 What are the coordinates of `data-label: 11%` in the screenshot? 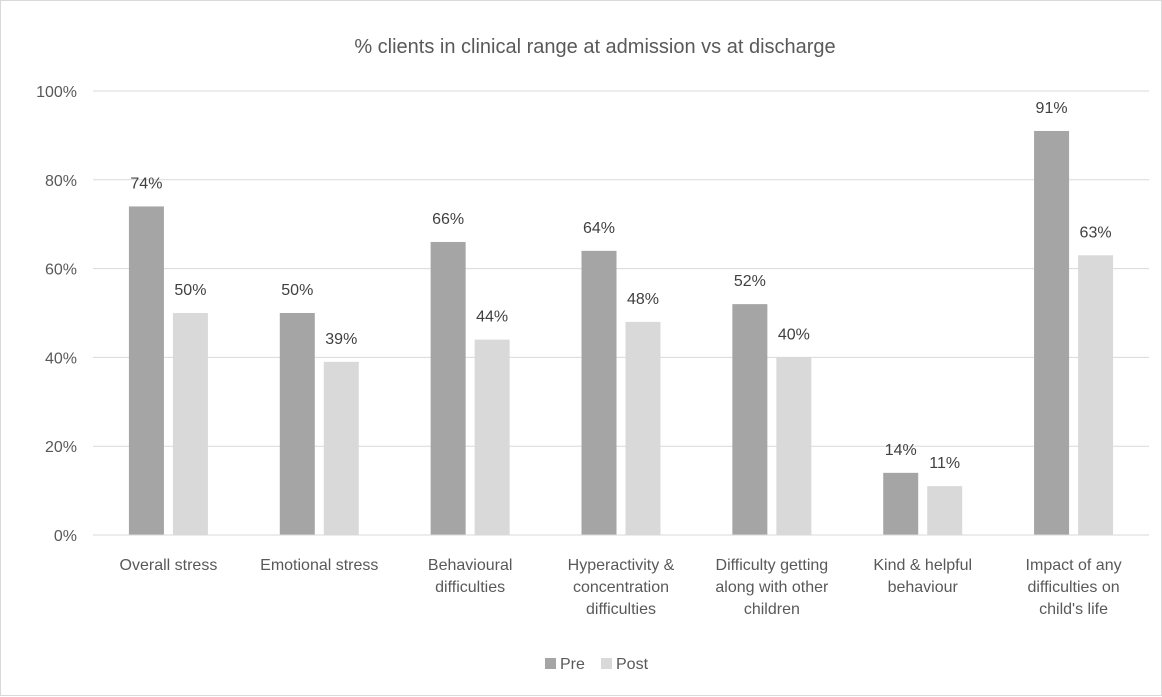 It's located at (944, 463).